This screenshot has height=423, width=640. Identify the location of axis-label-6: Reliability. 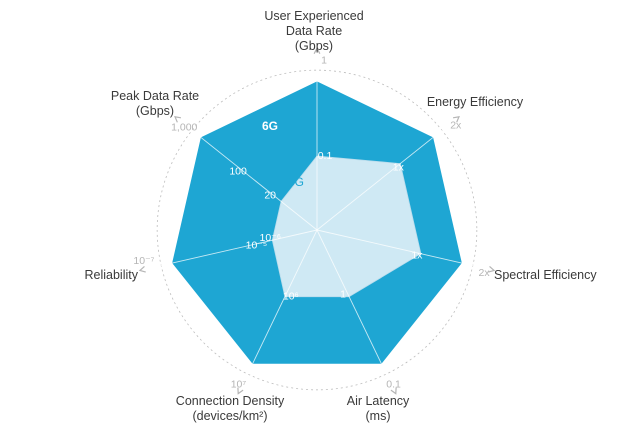
(112, 275).